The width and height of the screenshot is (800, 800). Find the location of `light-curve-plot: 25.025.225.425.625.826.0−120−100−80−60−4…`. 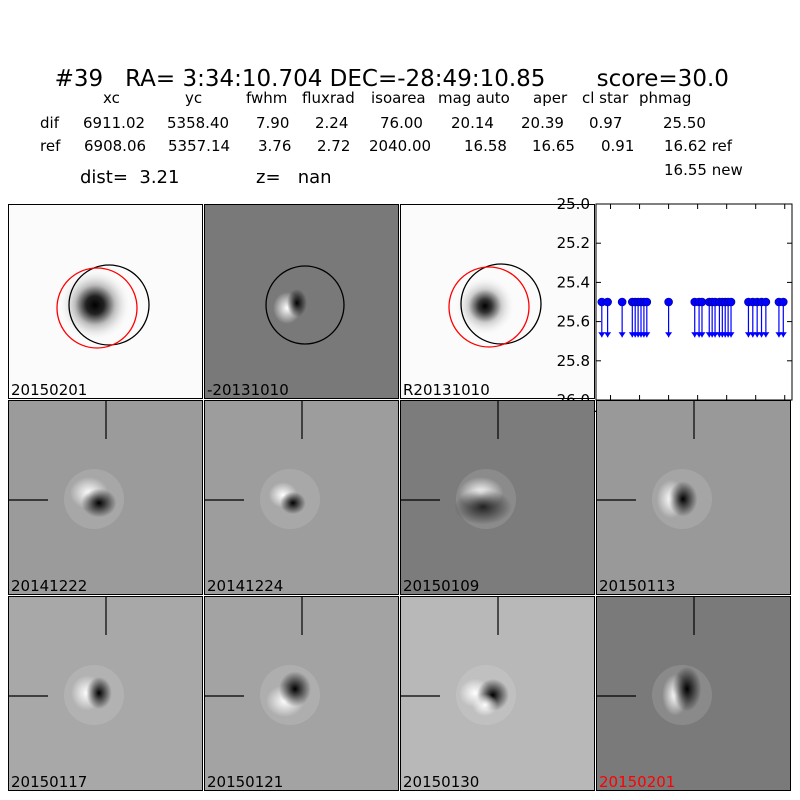

light-curve-plot: 25.025.225.425.625.826.0−120−100−80−60−4… is located at coordinates (675, 307).